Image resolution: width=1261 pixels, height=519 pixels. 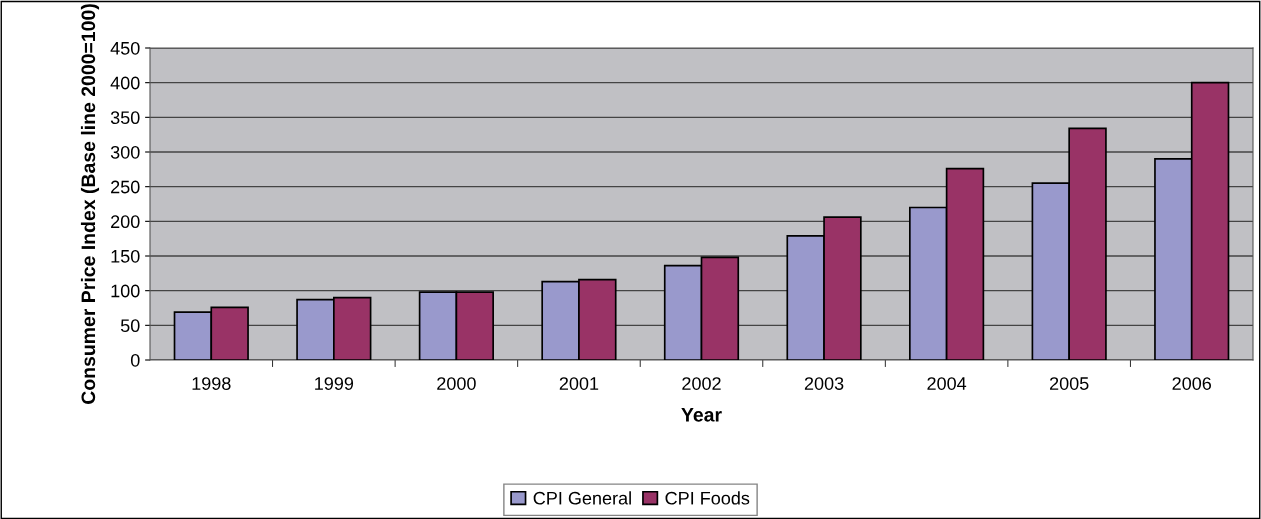 What do you see at coordinates (456, 383) in the screenshot?
I see `x-tick-label: 2000` at bounding box center [456, 383].